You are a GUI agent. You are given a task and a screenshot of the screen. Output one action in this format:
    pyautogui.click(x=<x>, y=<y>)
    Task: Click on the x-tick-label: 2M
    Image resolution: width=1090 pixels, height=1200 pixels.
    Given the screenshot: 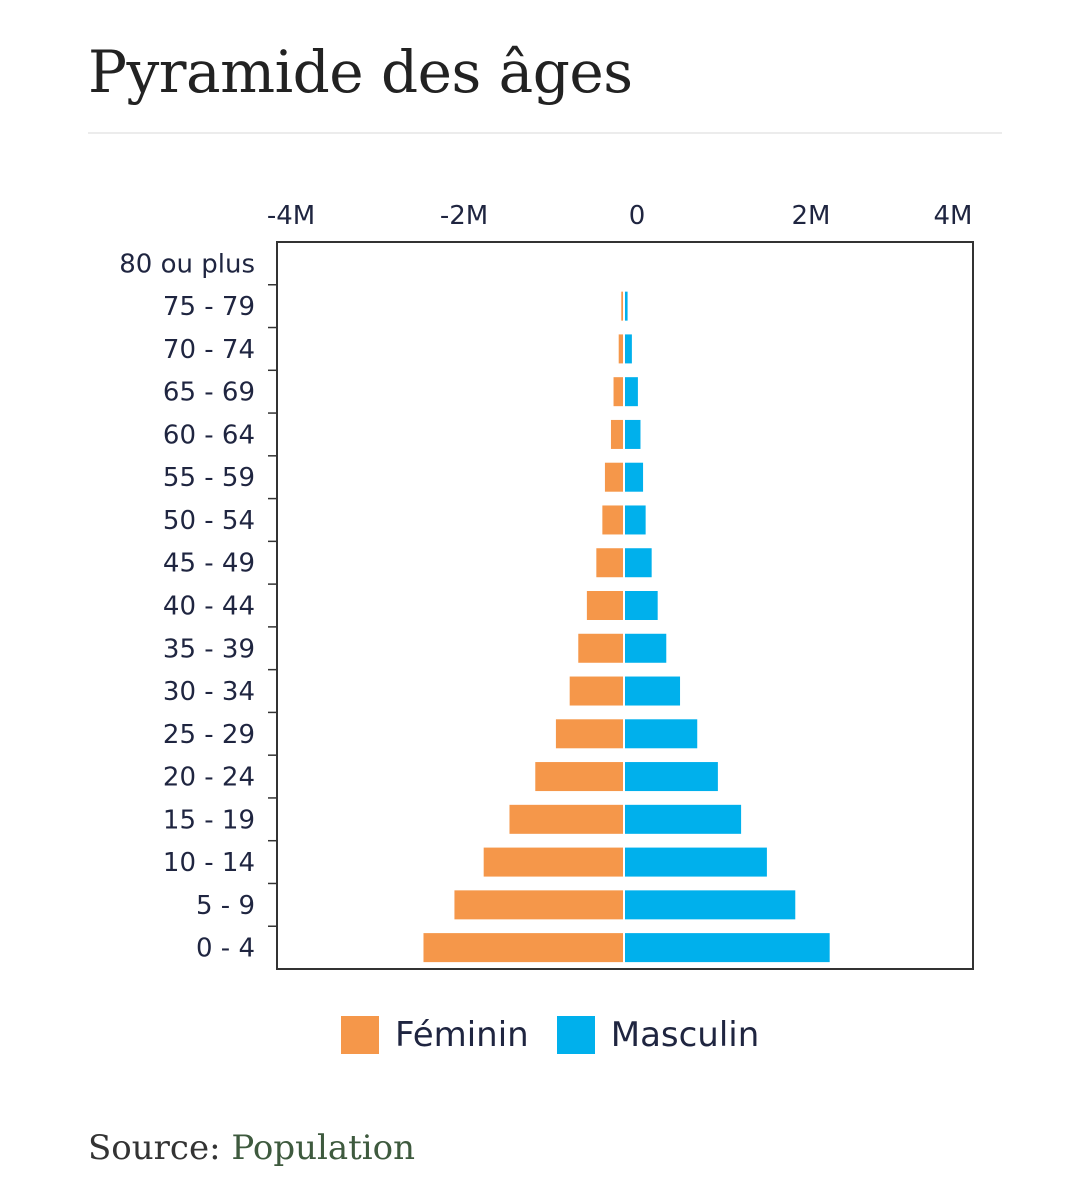 What is the action you would take?
    pyautogui.click(x=811, y=216)
    